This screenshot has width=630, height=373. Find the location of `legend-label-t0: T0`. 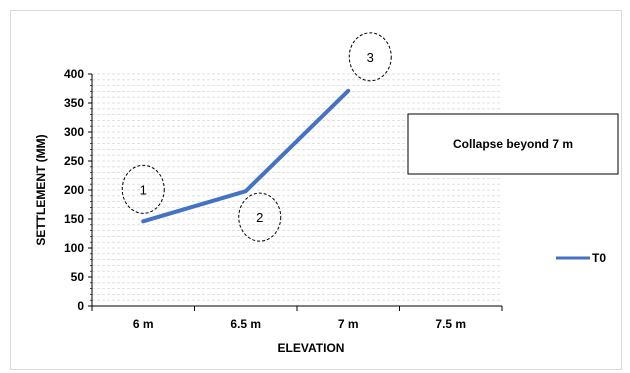

legend-label-t0: T0 is located at coordinates (599, 258).